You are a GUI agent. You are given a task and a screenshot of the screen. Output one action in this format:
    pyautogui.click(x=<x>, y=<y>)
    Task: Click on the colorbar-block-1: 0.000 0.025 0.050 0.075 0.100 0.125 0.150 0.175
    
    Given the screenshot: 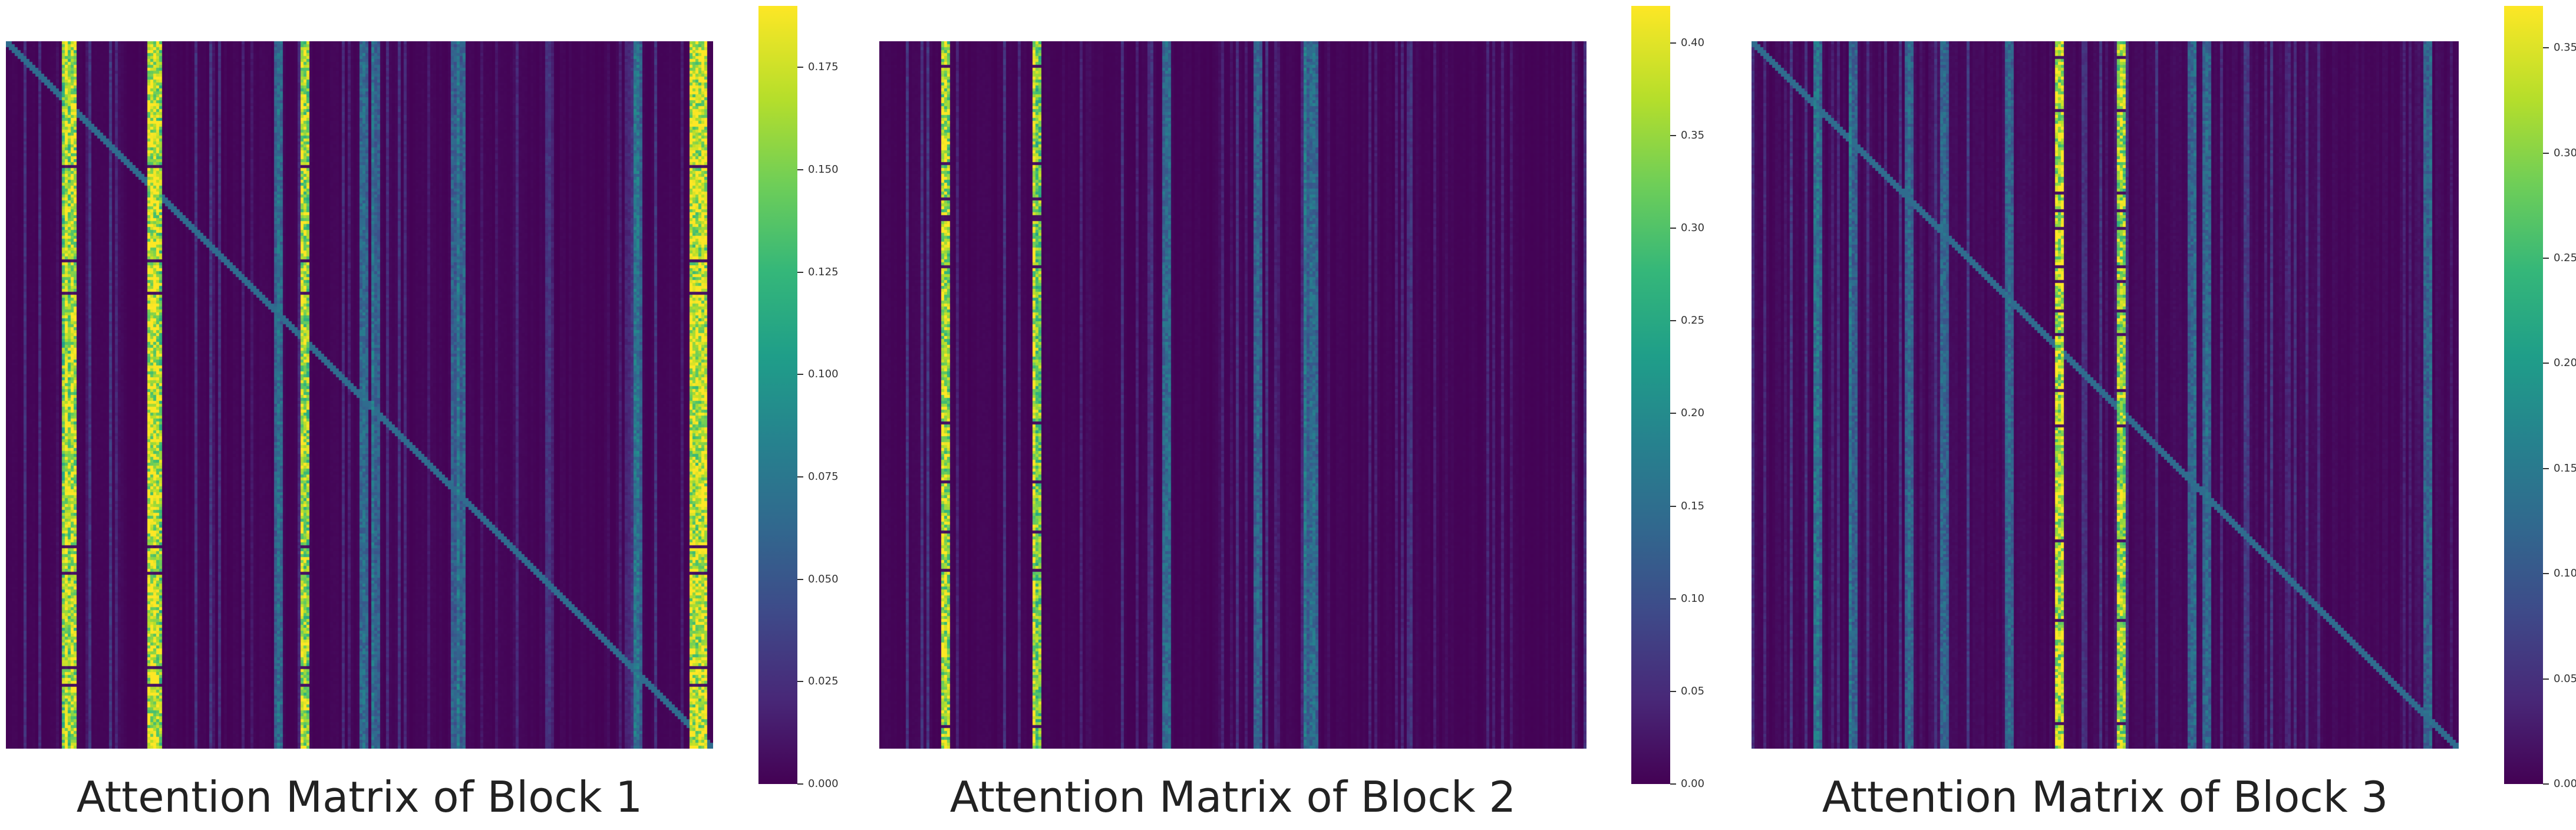 What is the action you would take?
    pyautogui.click(x=798, y=398)
    